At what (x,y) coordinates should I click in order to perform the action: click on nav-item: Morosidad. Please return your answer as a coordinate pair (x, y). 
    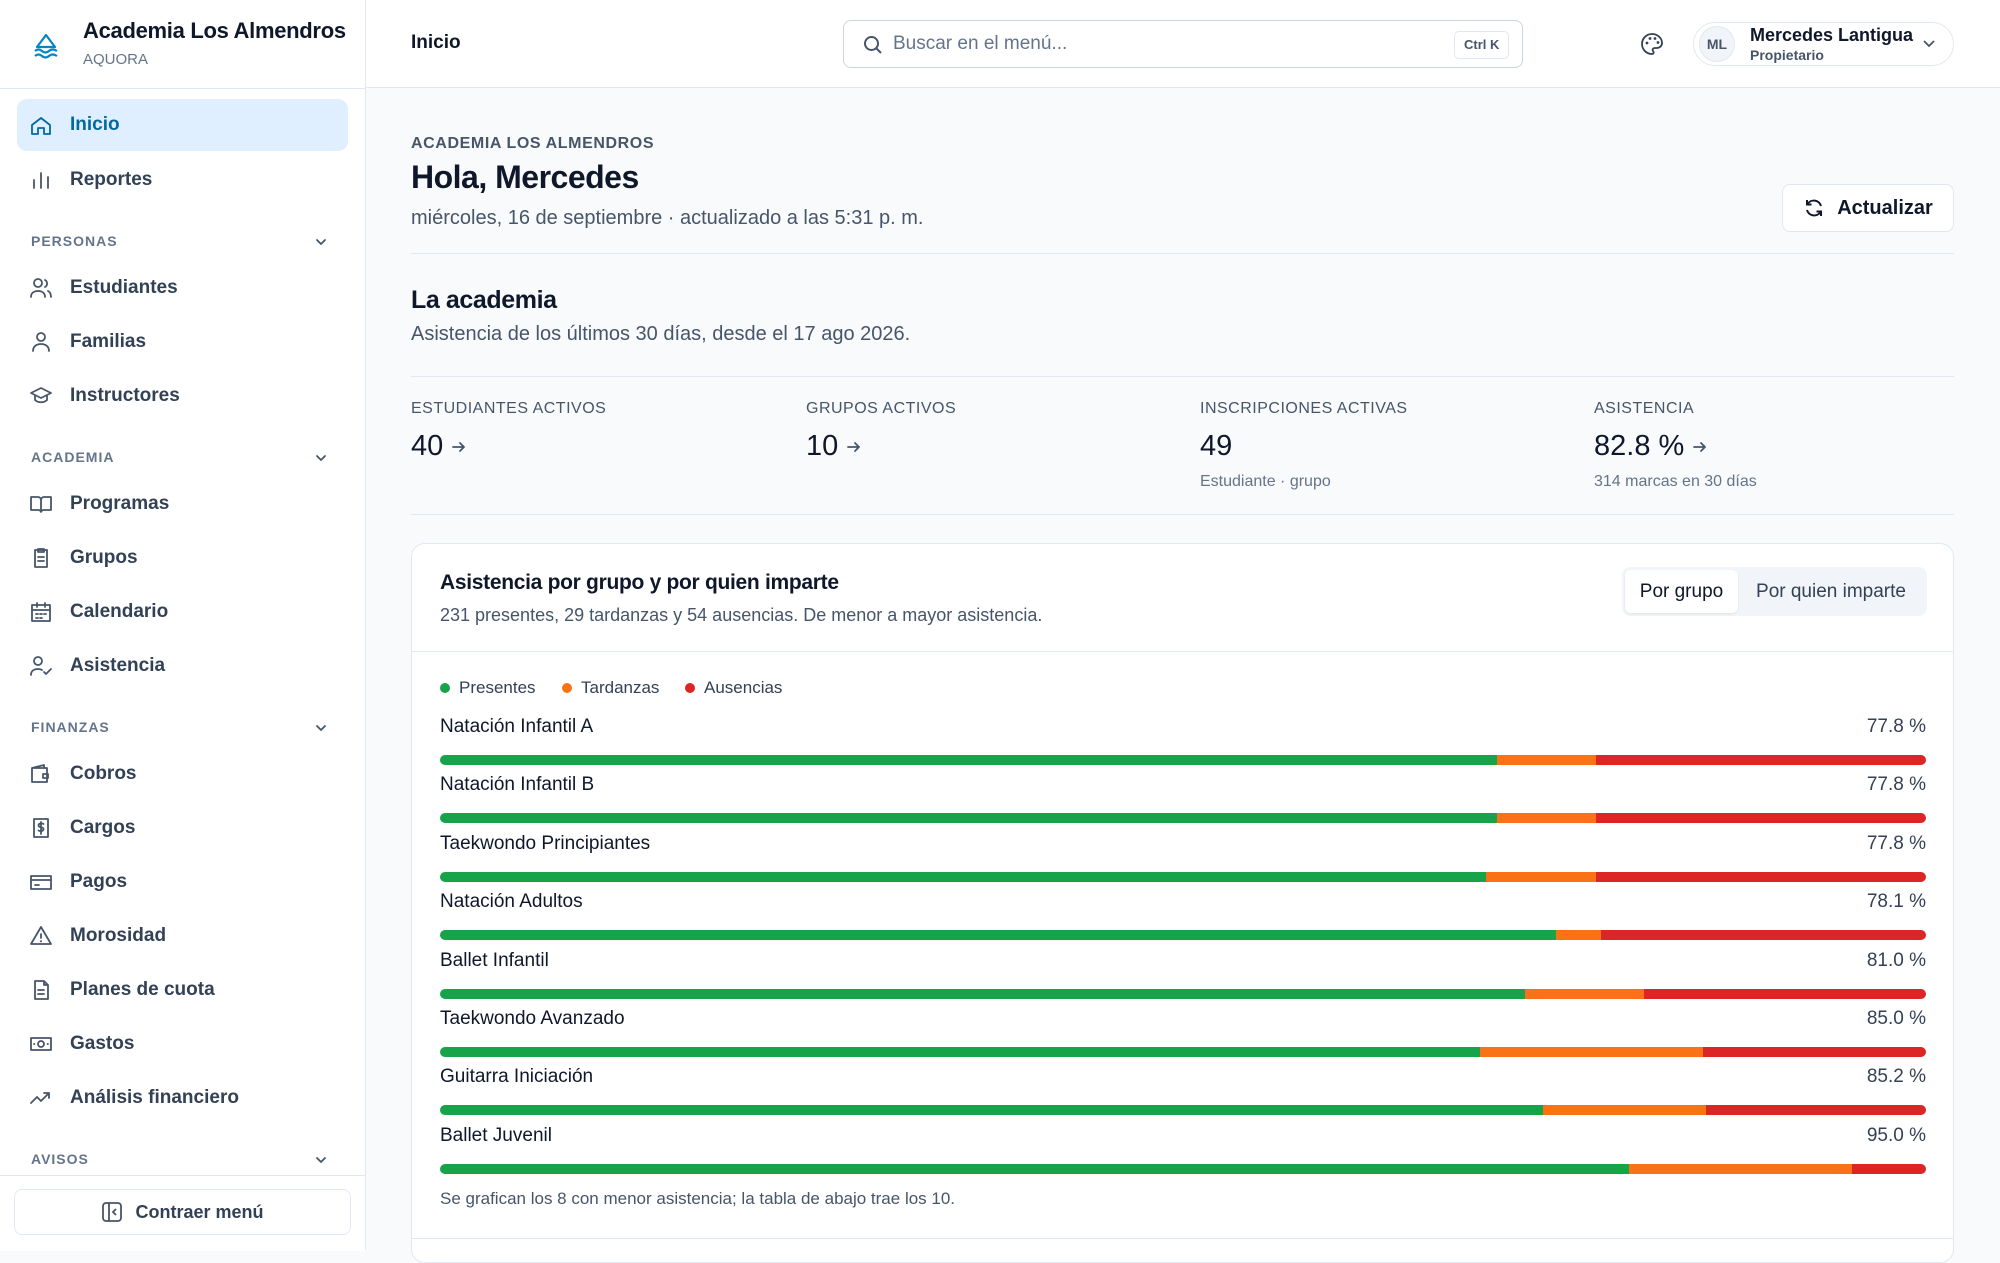
    Looking at the image, I should click on (182, 936).